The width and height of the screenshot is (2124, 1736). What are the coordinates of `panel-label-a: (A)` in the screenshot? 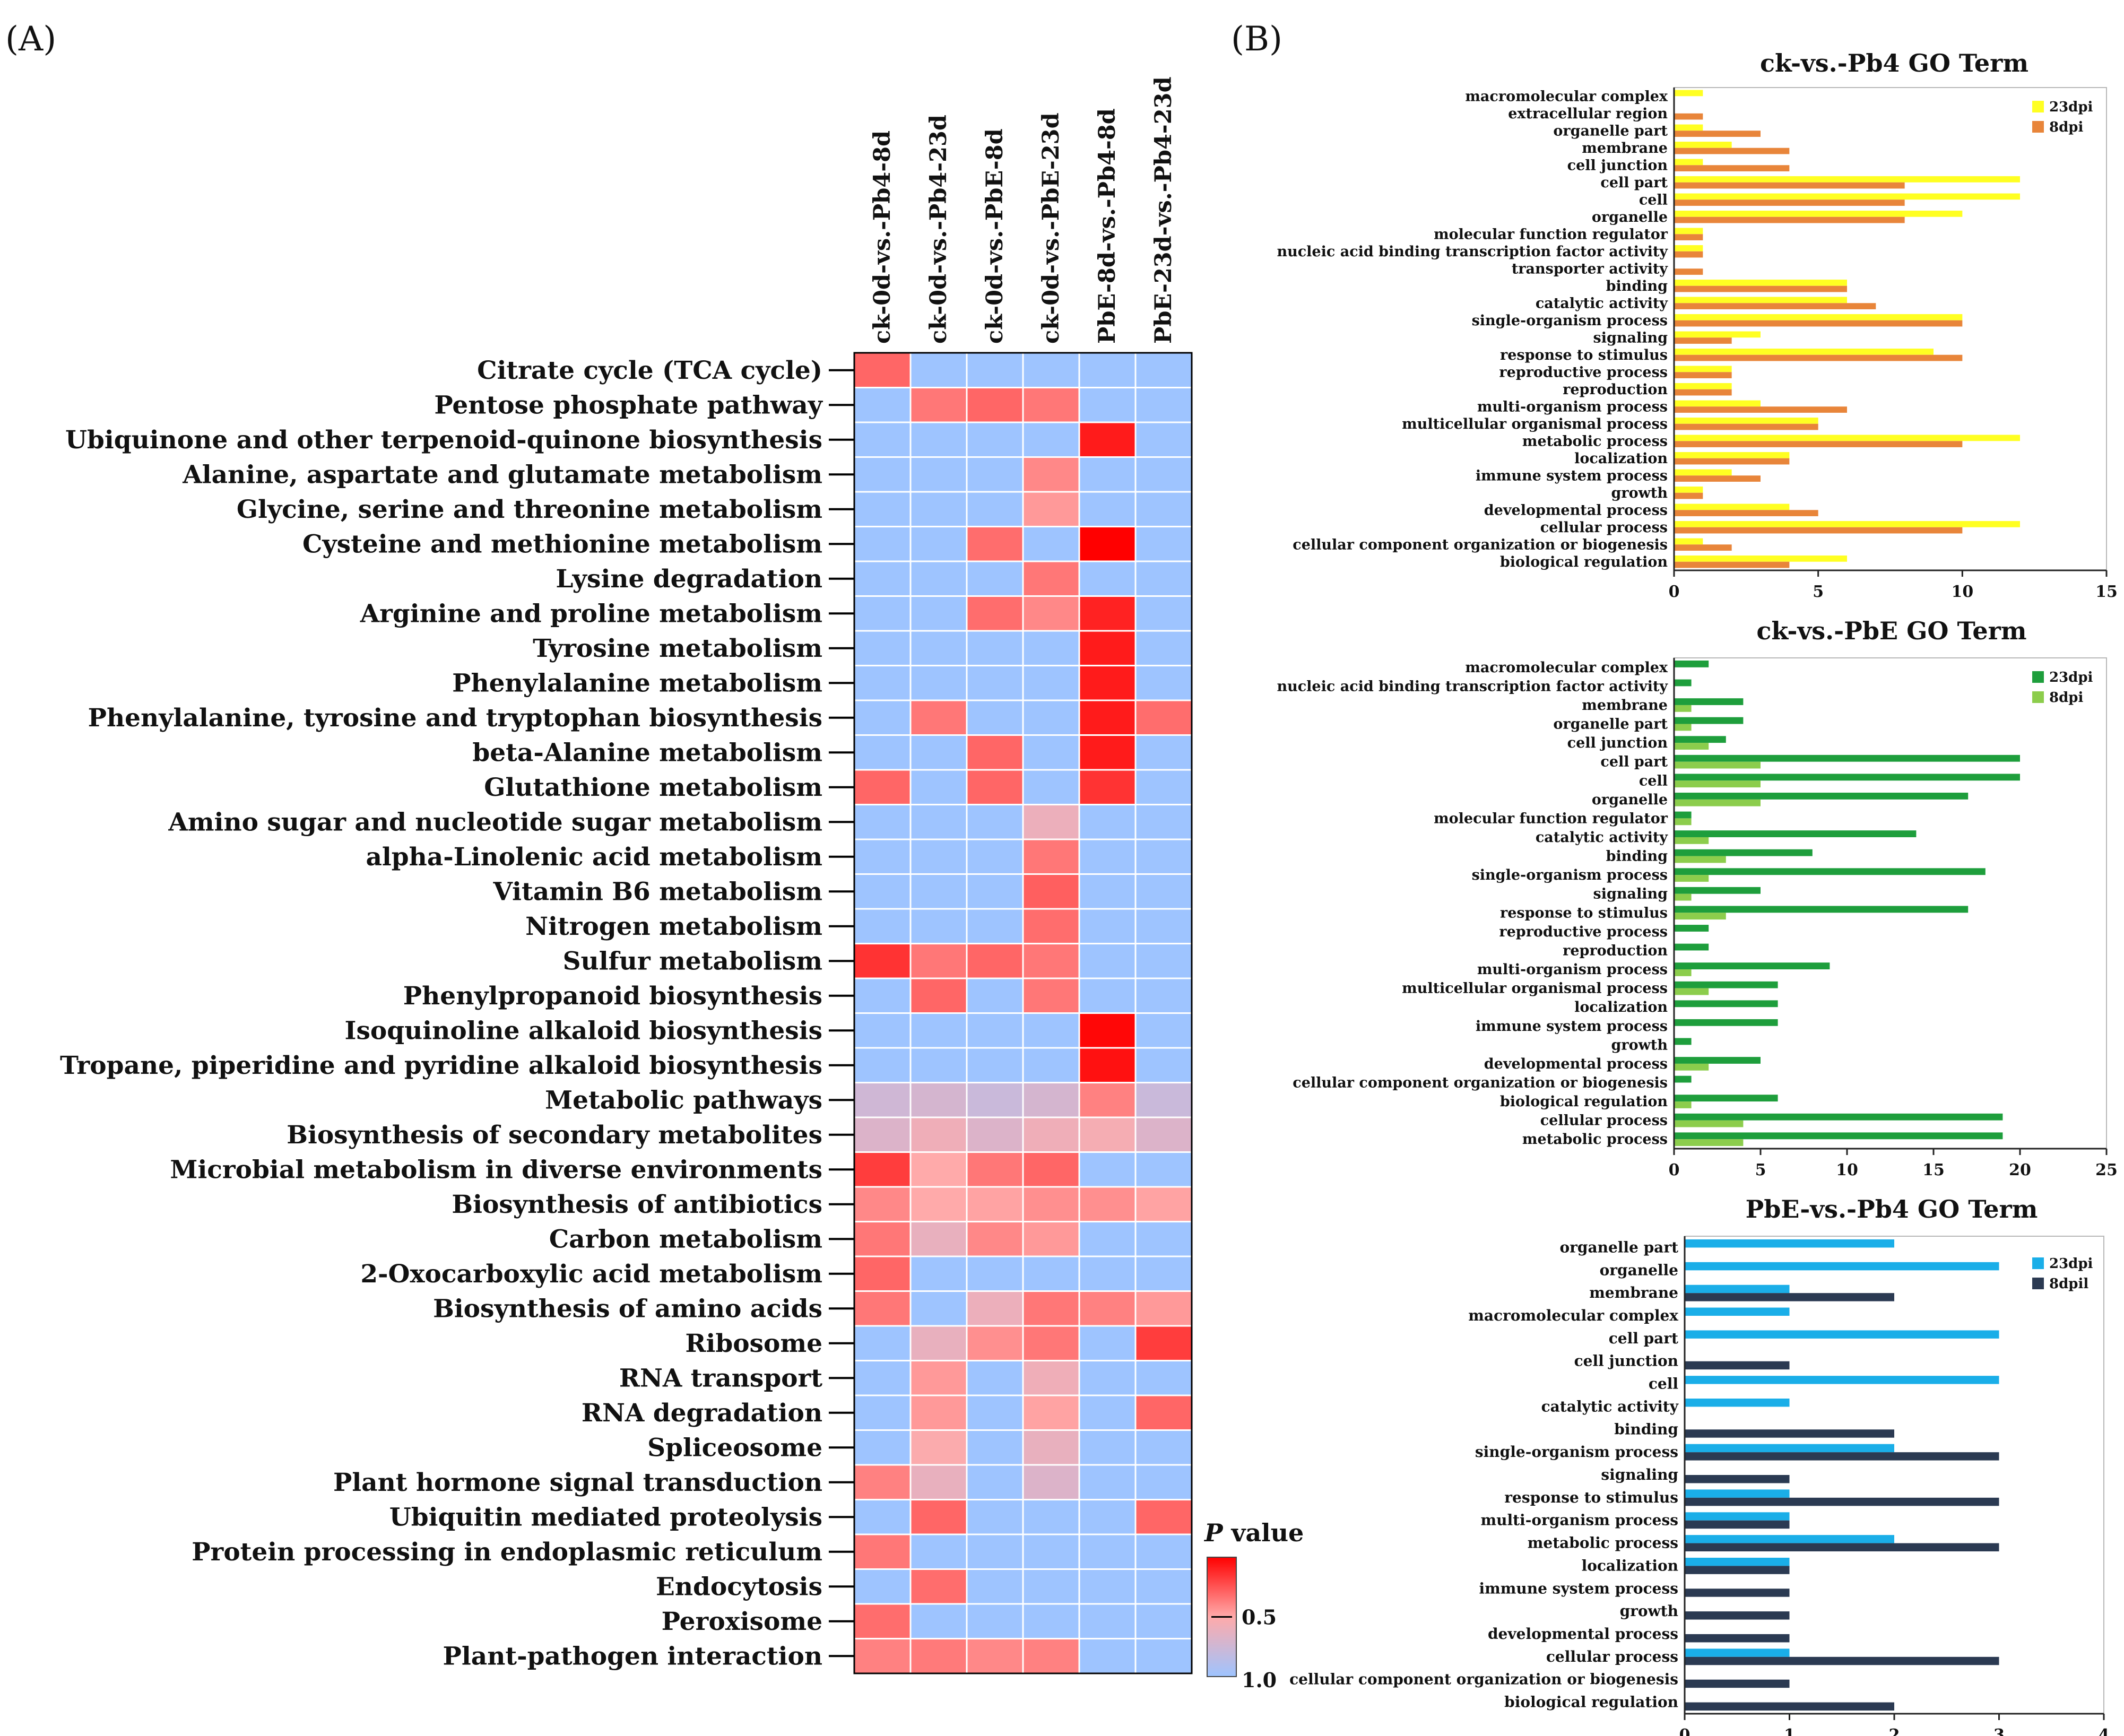 It's located at (30, 39).